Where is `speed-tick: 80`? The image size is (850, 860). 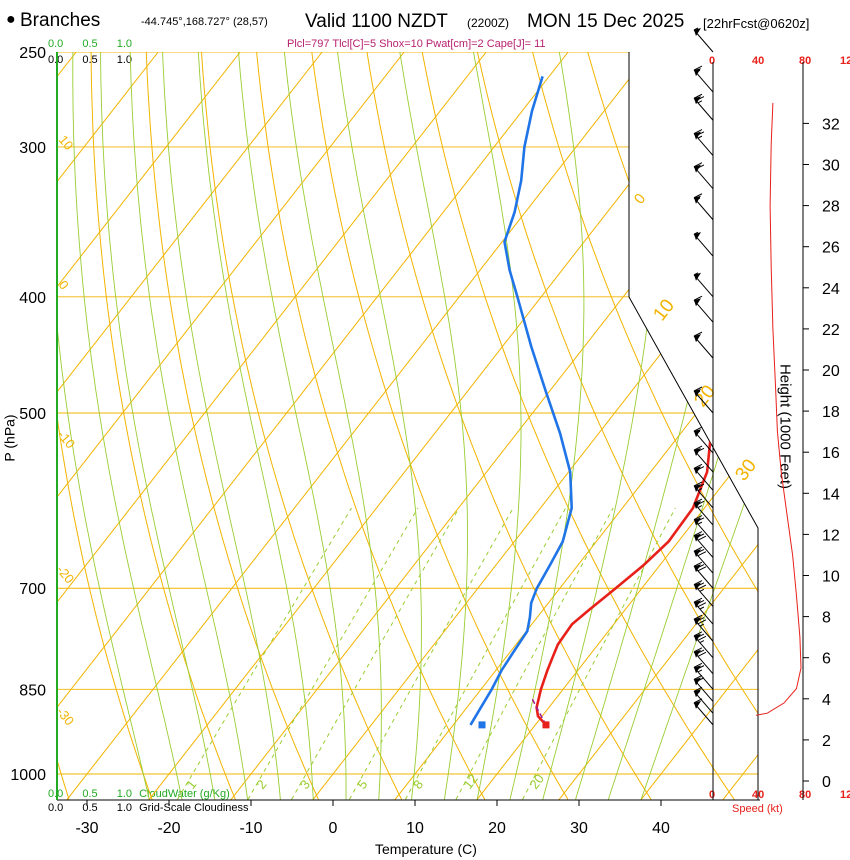
speed-tick: 80 is located at coordinates (805, 61).